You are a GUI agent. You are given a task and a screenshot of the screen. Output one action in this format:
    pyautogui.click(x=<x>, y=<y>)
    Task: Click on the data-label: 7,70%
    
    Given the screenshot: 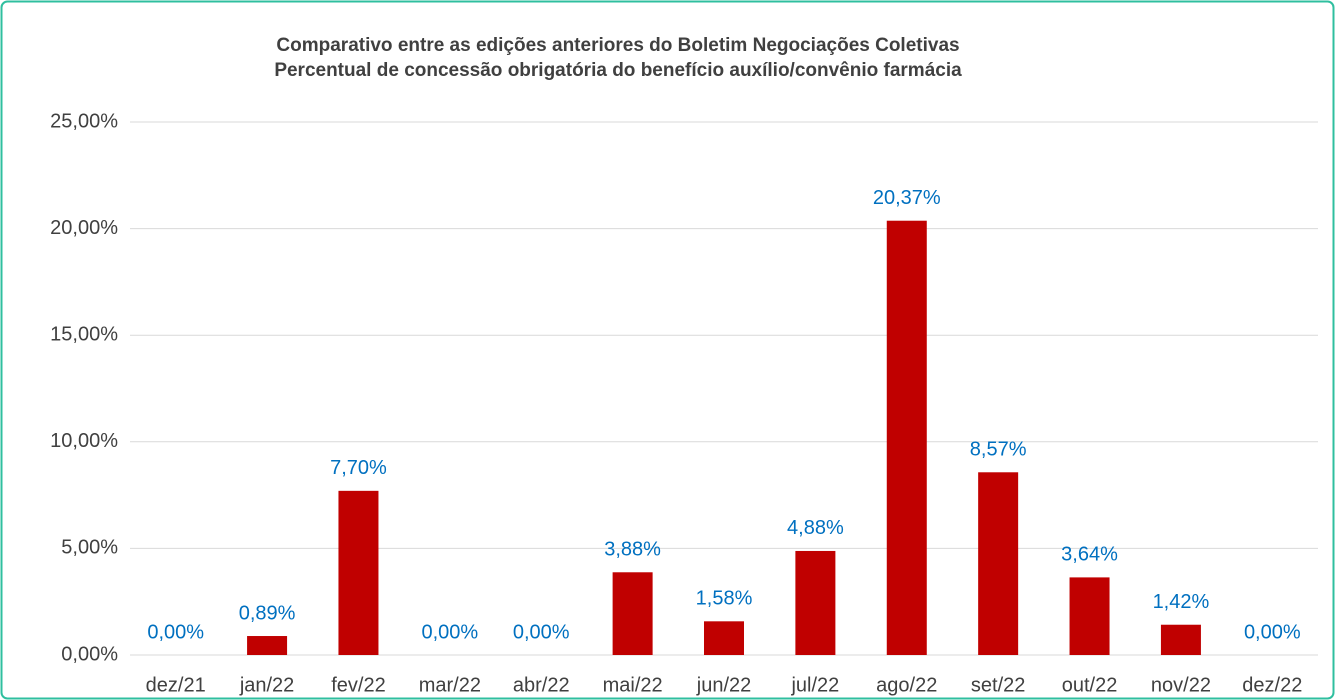 What is the action you would take?
    pyautogui.click(x=358, y=468)
    